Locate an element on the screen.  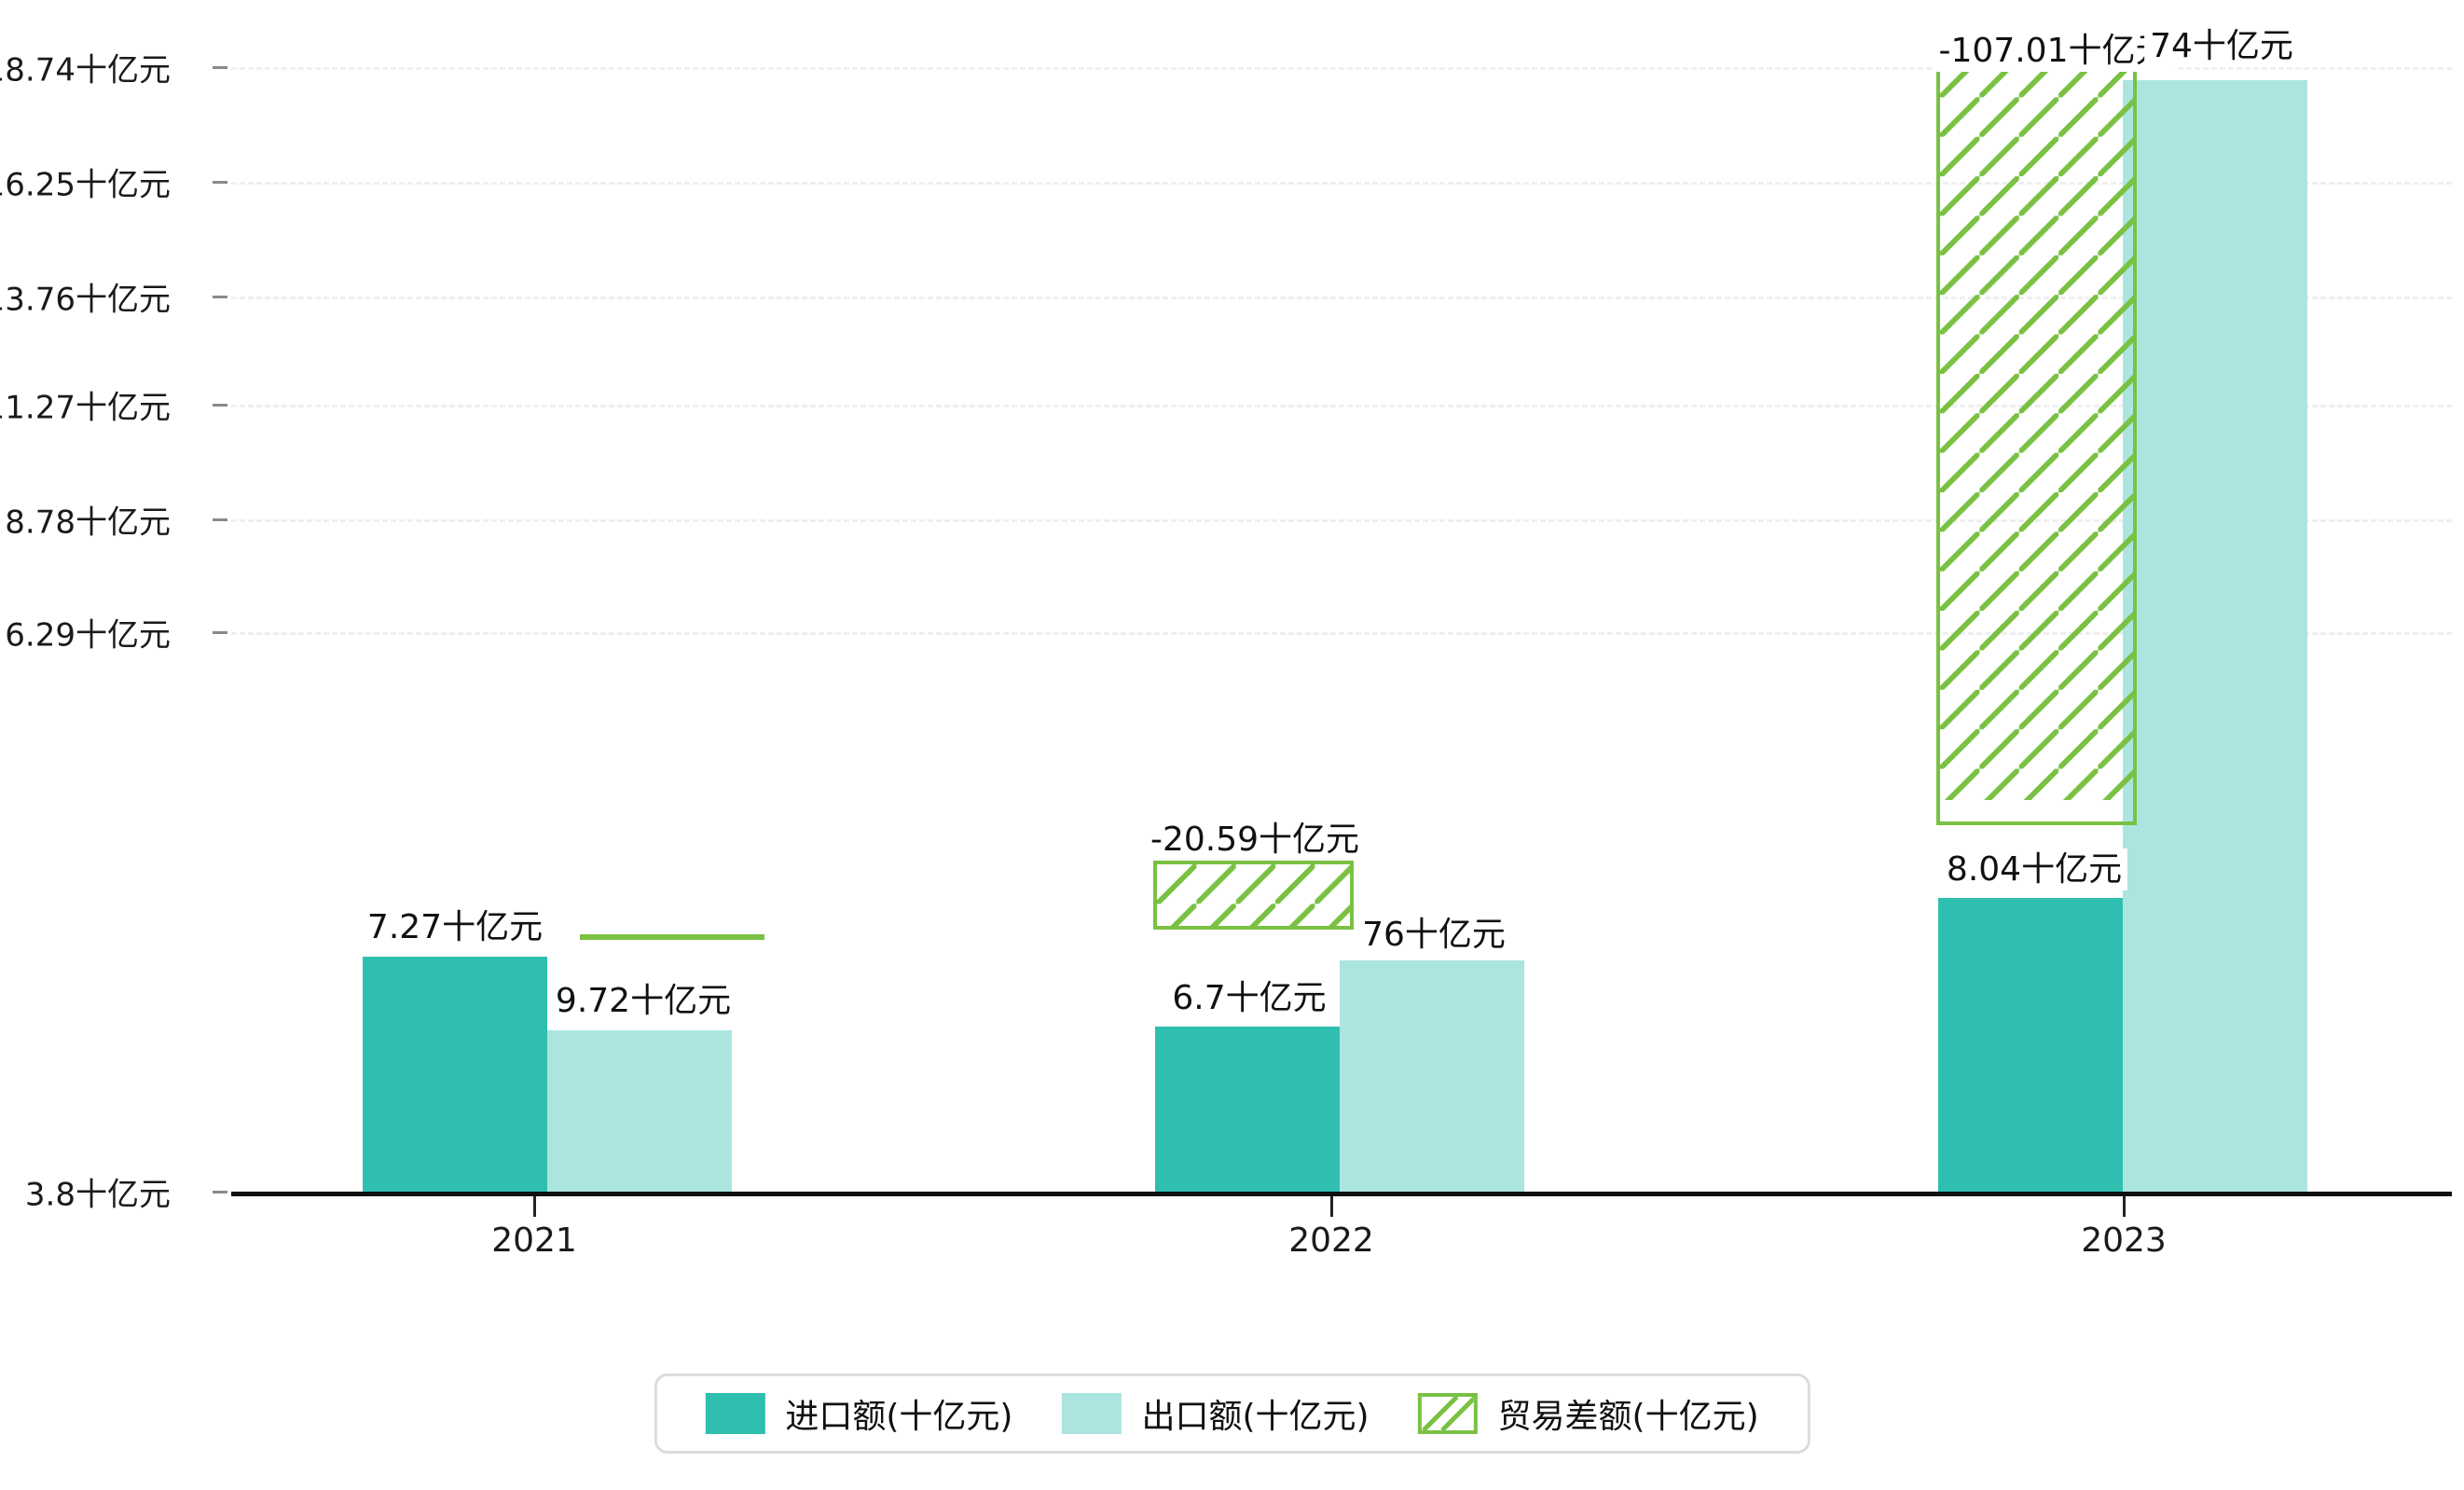
bar-balance-2021 is located at coordinates (672, 937).